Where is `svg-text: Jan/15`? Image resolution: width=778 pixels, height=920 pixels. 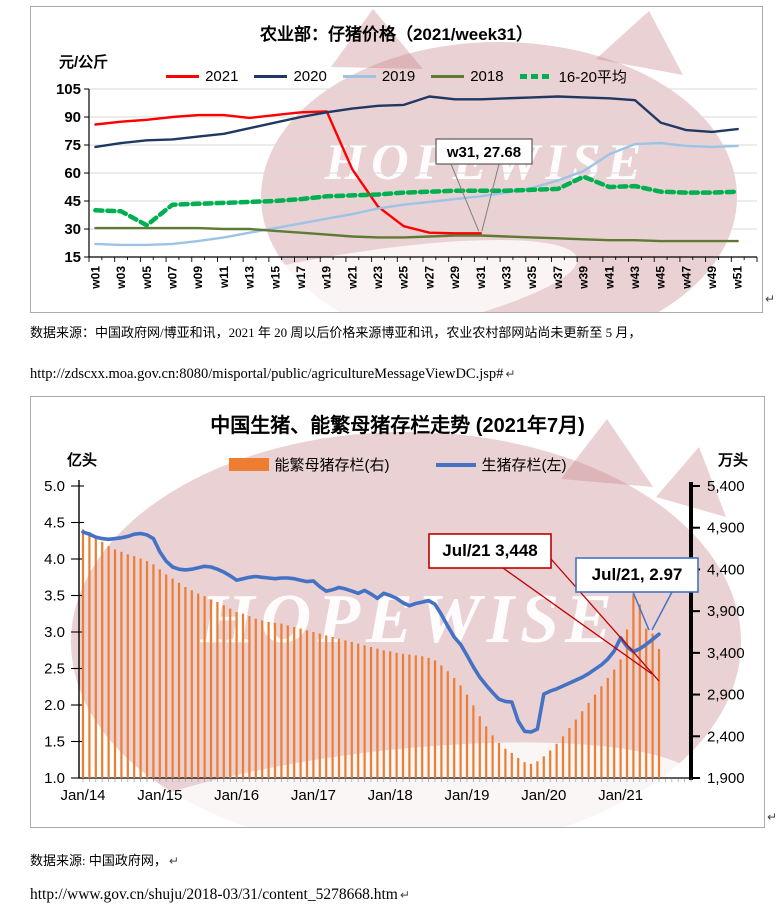 svg-text: Jan/15 is located at coordinates (159, 795).